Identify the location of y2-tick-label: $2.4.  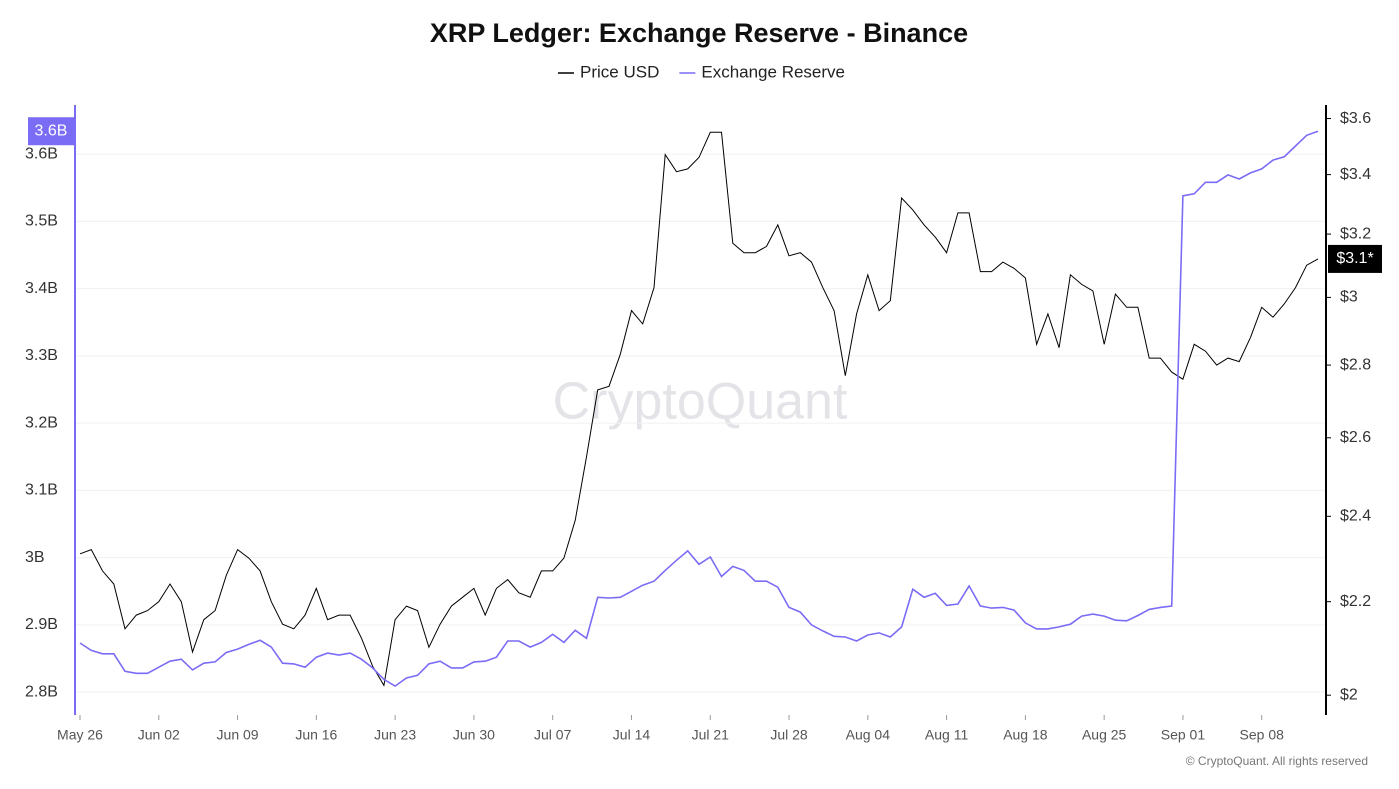
(1355, 516).